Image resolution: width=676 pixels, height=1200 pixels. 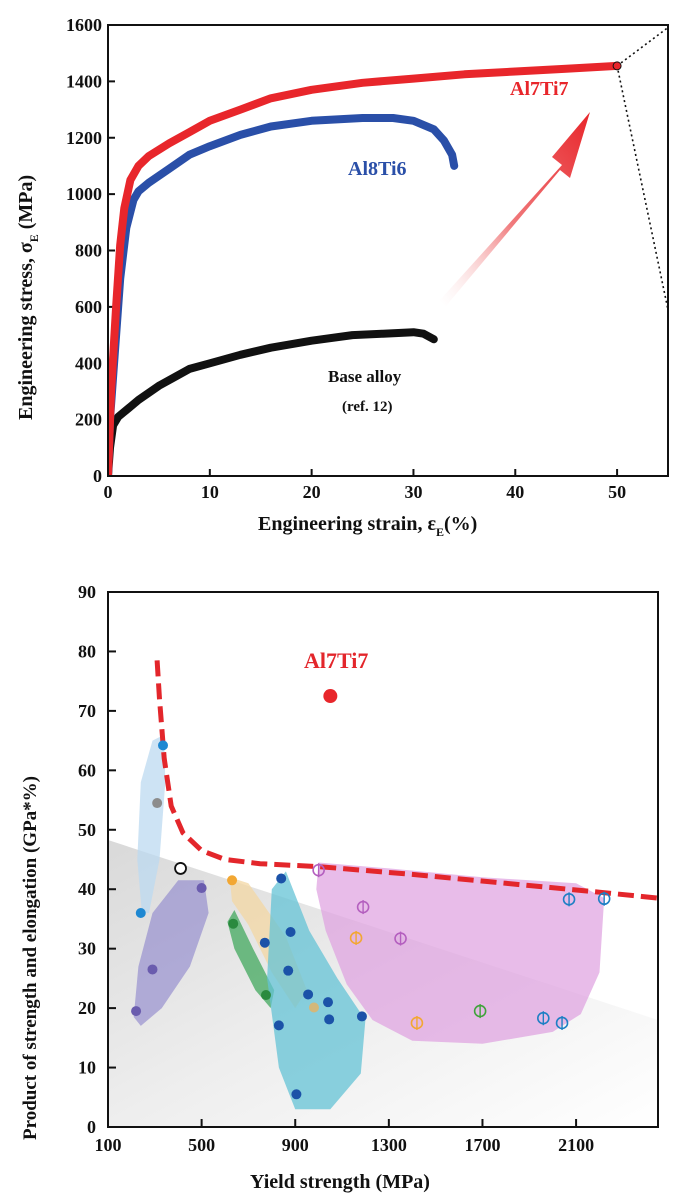 What do you see at coordinates (365, 376) in the screenshot?
I see `series-label-base-alloy: Base alloy` at bounding box center [365, 376].